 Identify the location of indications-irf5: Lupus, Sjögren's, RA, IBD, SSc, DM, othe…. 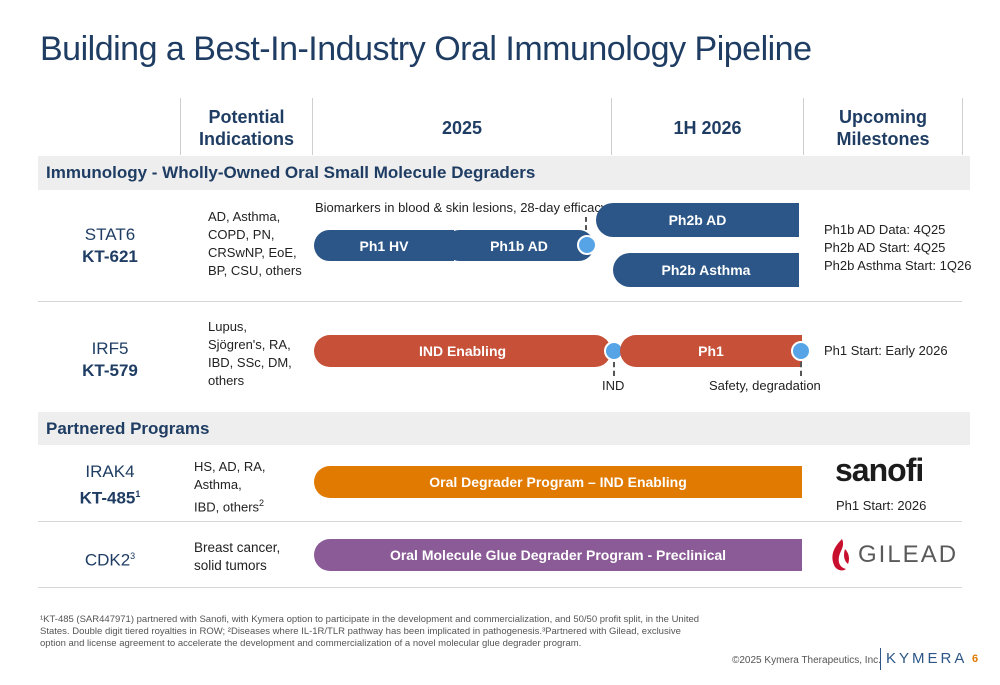
(260, 354).